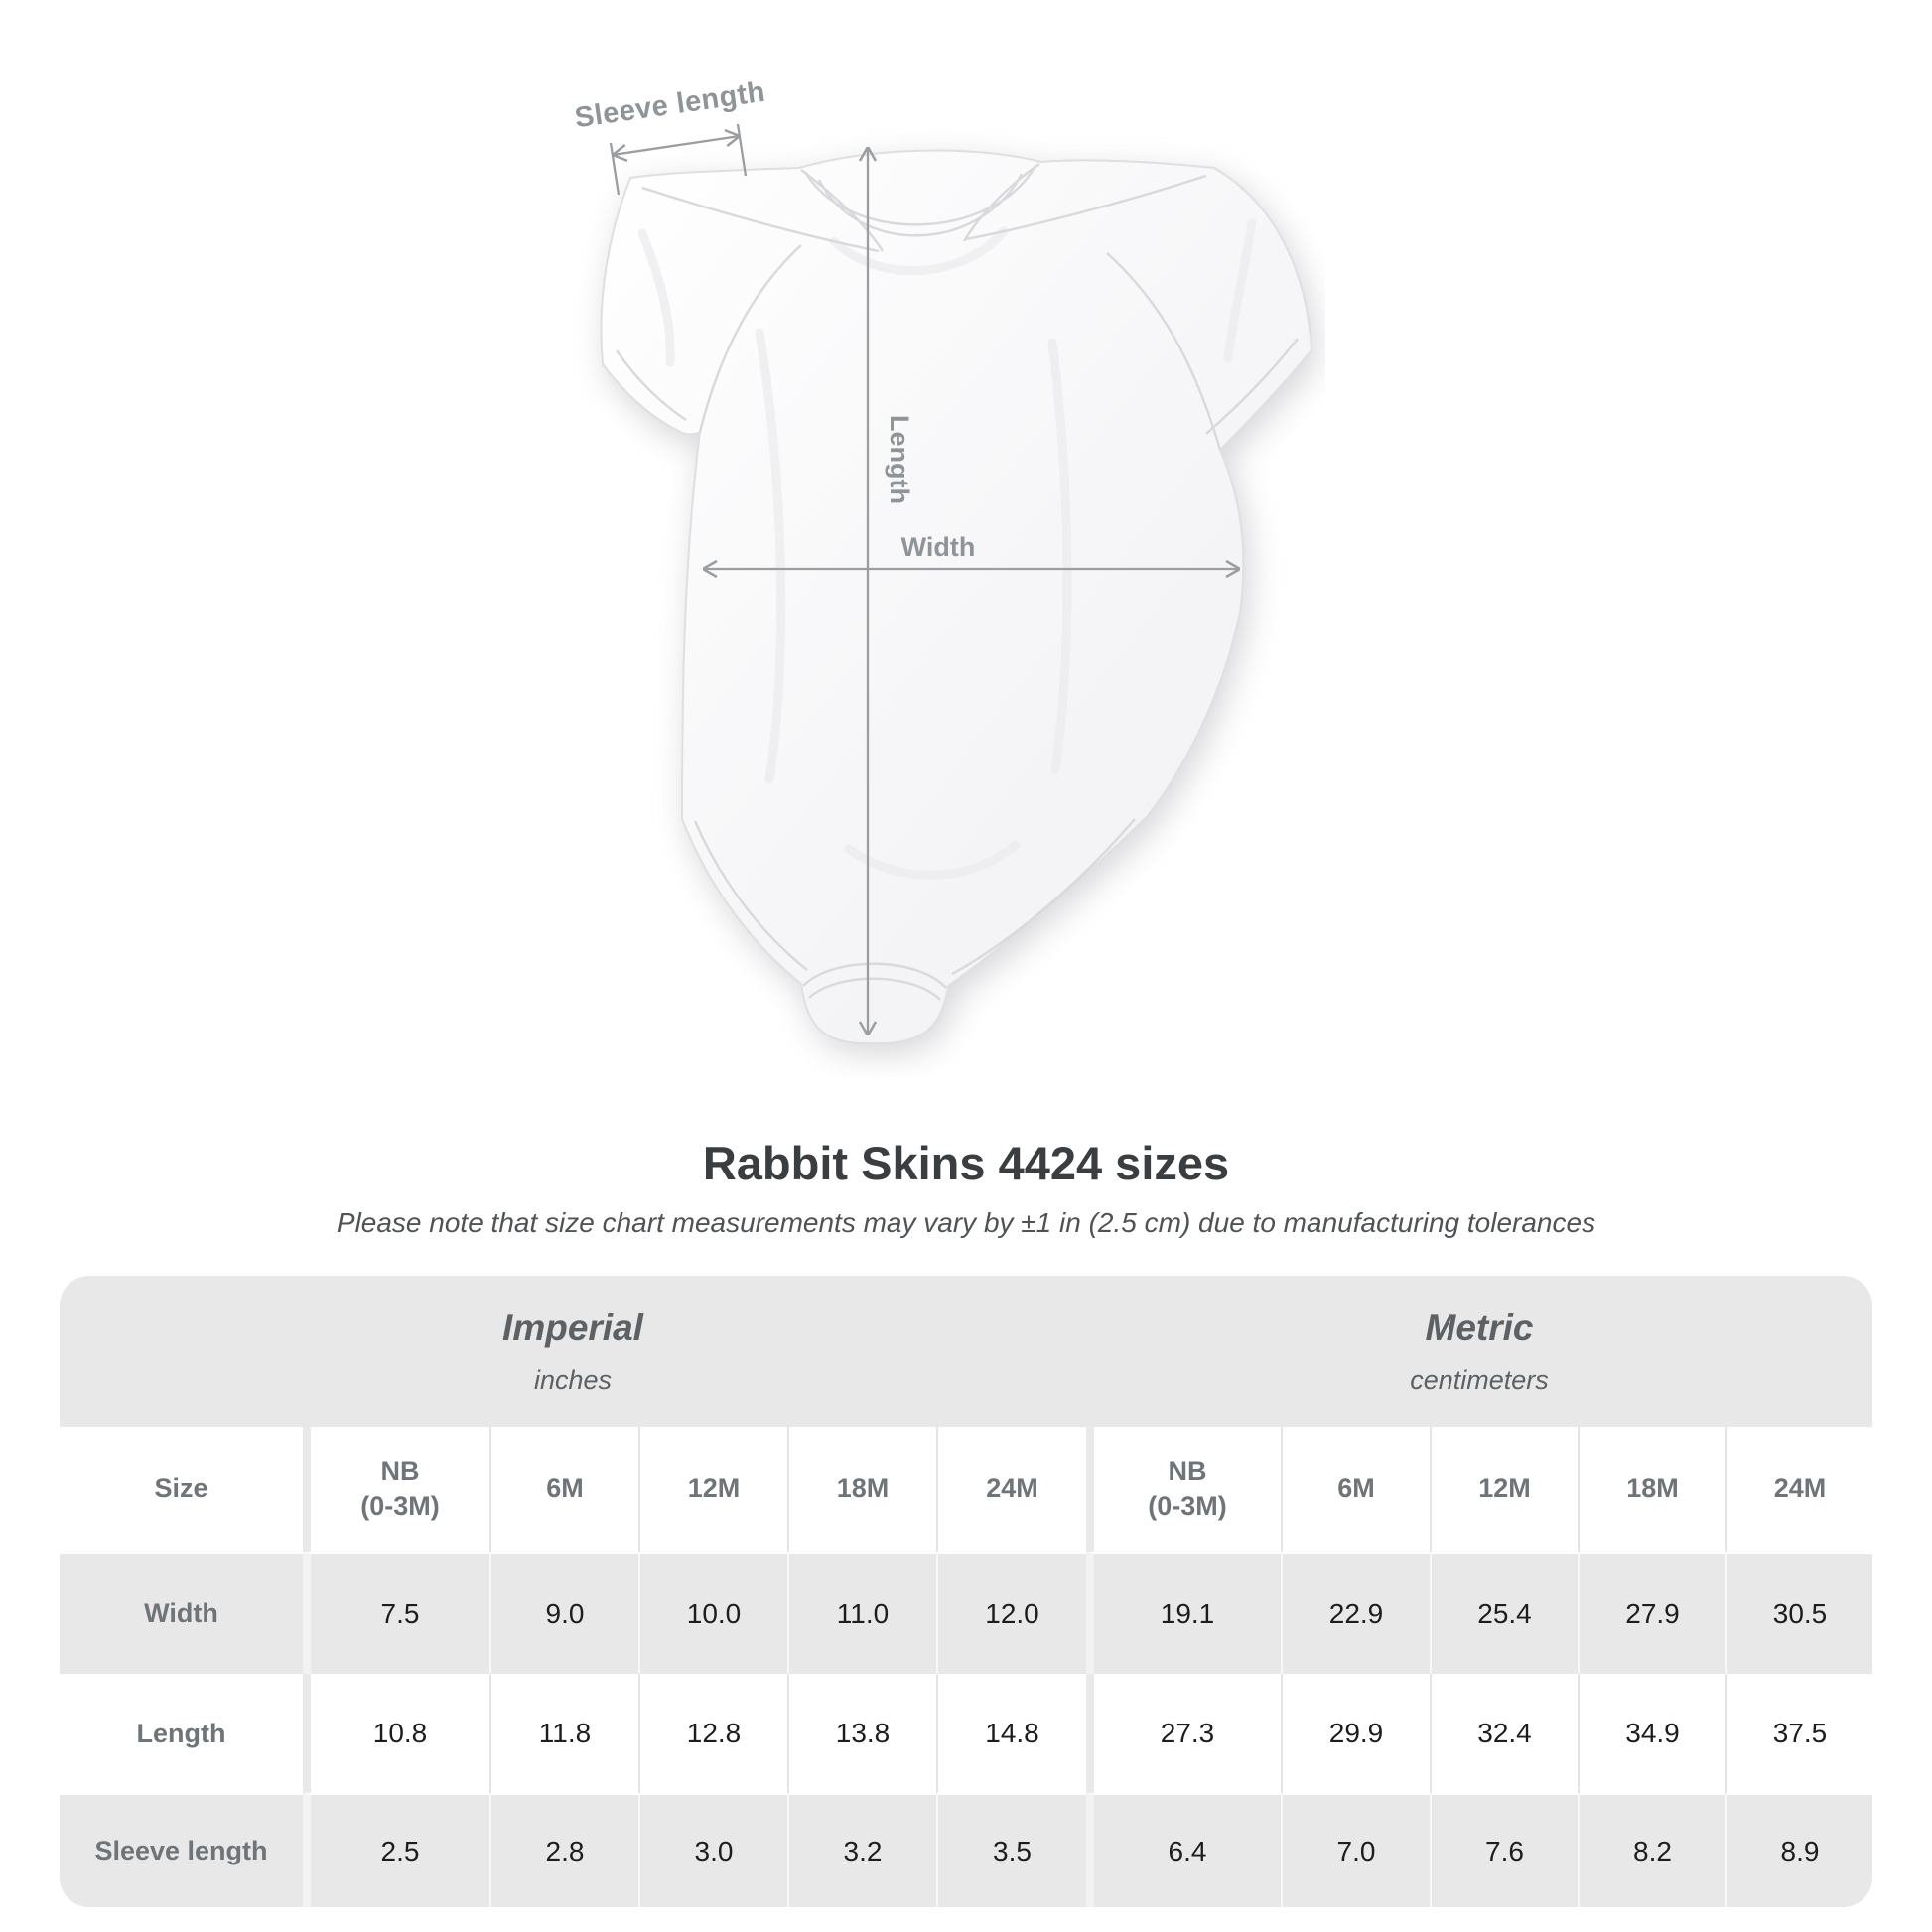 This screenshot has width=1932, height=1932. What do you see at coordinates (712, 1733) in the screenshot?
I see `table-value: 12.8` at bounding box center [712, 1733].